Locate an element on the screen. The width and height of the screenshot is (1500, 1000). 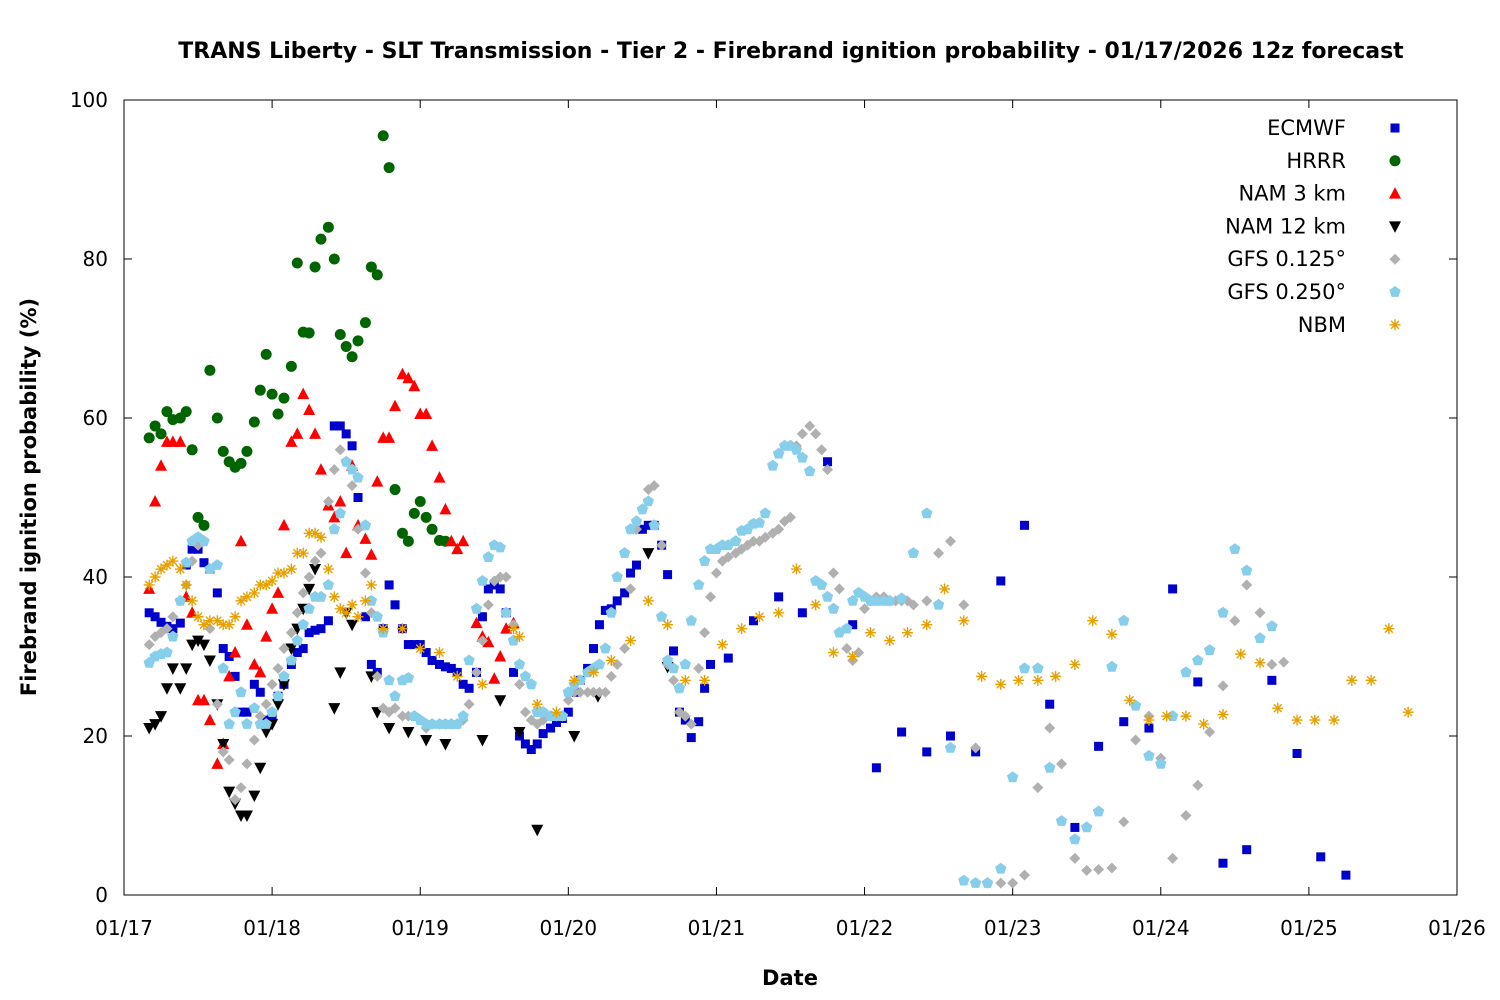
x-tick-label: 01/23 is located at coordinates (1013, 928).